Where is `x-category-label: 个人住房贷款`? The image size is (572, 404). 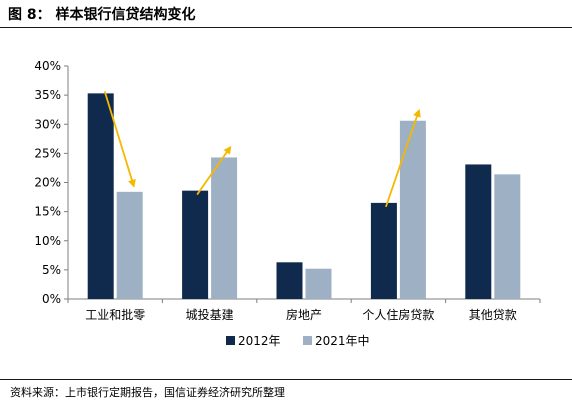
x-category-label: 个人住房贷款 is located at coordinates (398, 314).